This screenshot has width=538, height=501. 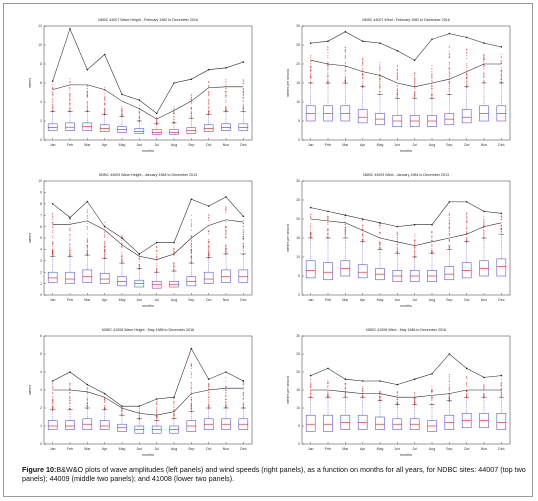 I want to click on x-axis-label: months, so click(x=148, y=455).